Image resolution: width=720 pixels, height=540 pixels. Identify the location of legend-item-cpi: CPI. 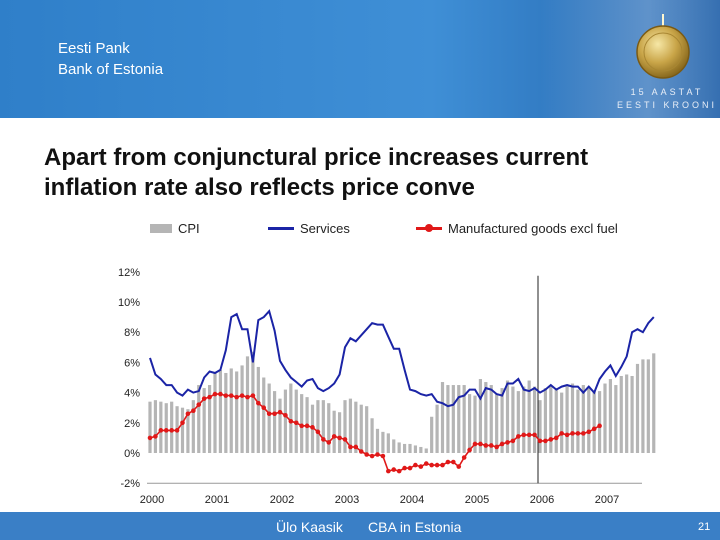
(175, 228).